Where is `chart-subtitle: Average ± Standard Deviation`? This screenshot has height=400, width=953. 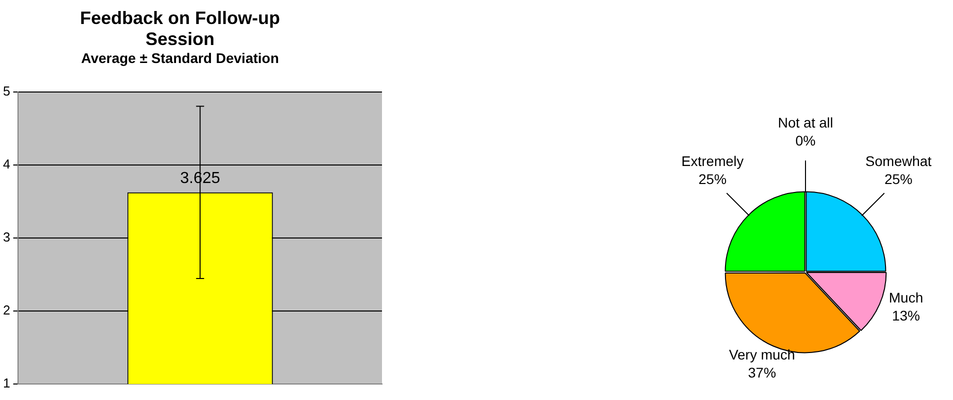
chart-subtitle: Average ± Standard Deviation is located at coordinates (180, 58).